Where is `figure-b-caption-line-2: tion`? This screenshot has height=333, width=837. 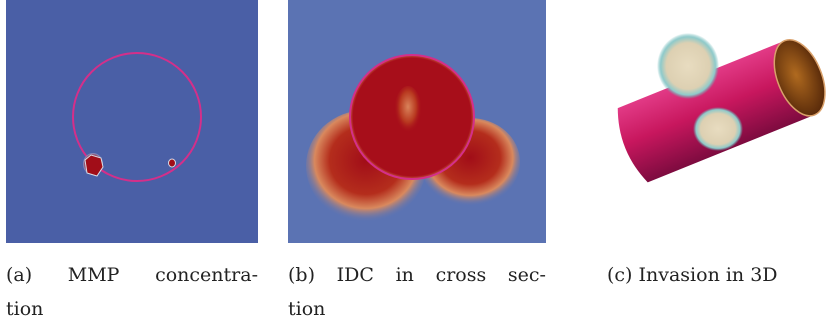 figure-b-caption-line-2: tion is located at coordinates (307, 309).